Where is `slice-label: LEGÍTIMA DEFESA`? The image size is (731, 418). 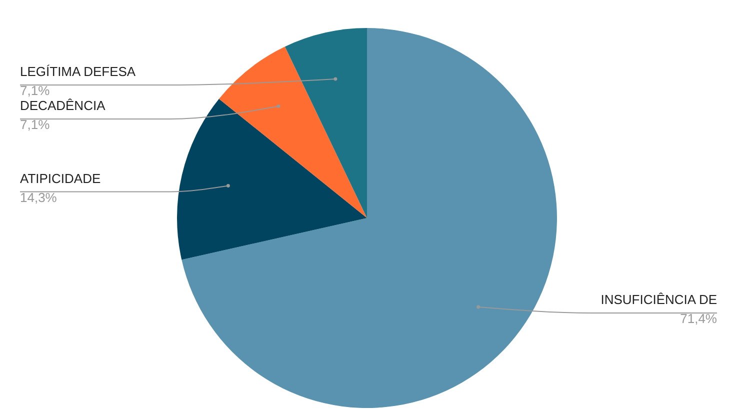
slice-label: LEGÍTIMA DEFESA is located at coordinates (78, 72).